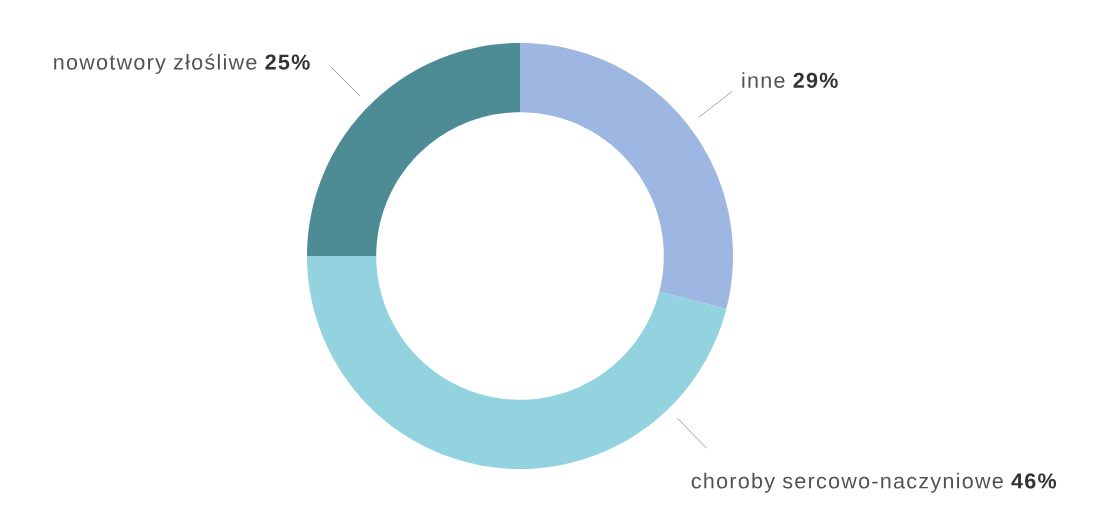  What do you see at coordinates (815, 80) in the screenshot?
I see `data-label: 29%` at bounding box center [815, 80].